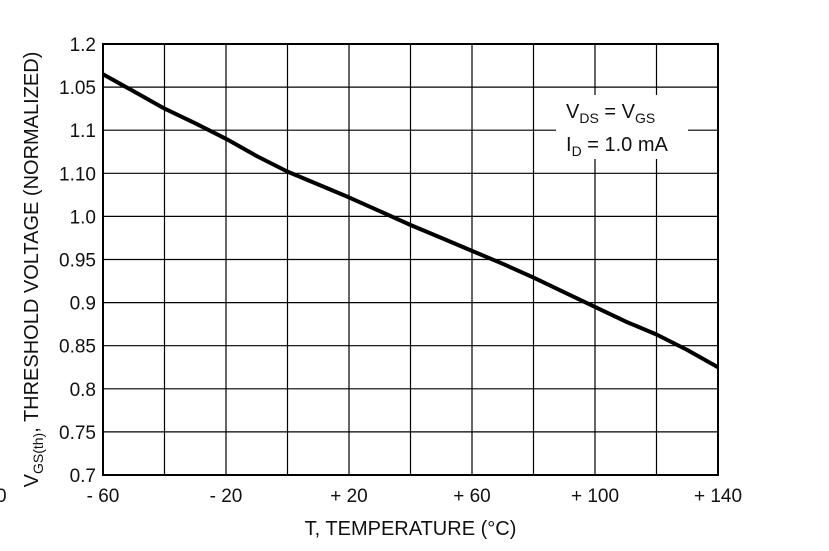  What do you see at coordinates (77, 261) in the screenshot?
I see `y-tick-label: 0.95` at bounding box center [77, 261].